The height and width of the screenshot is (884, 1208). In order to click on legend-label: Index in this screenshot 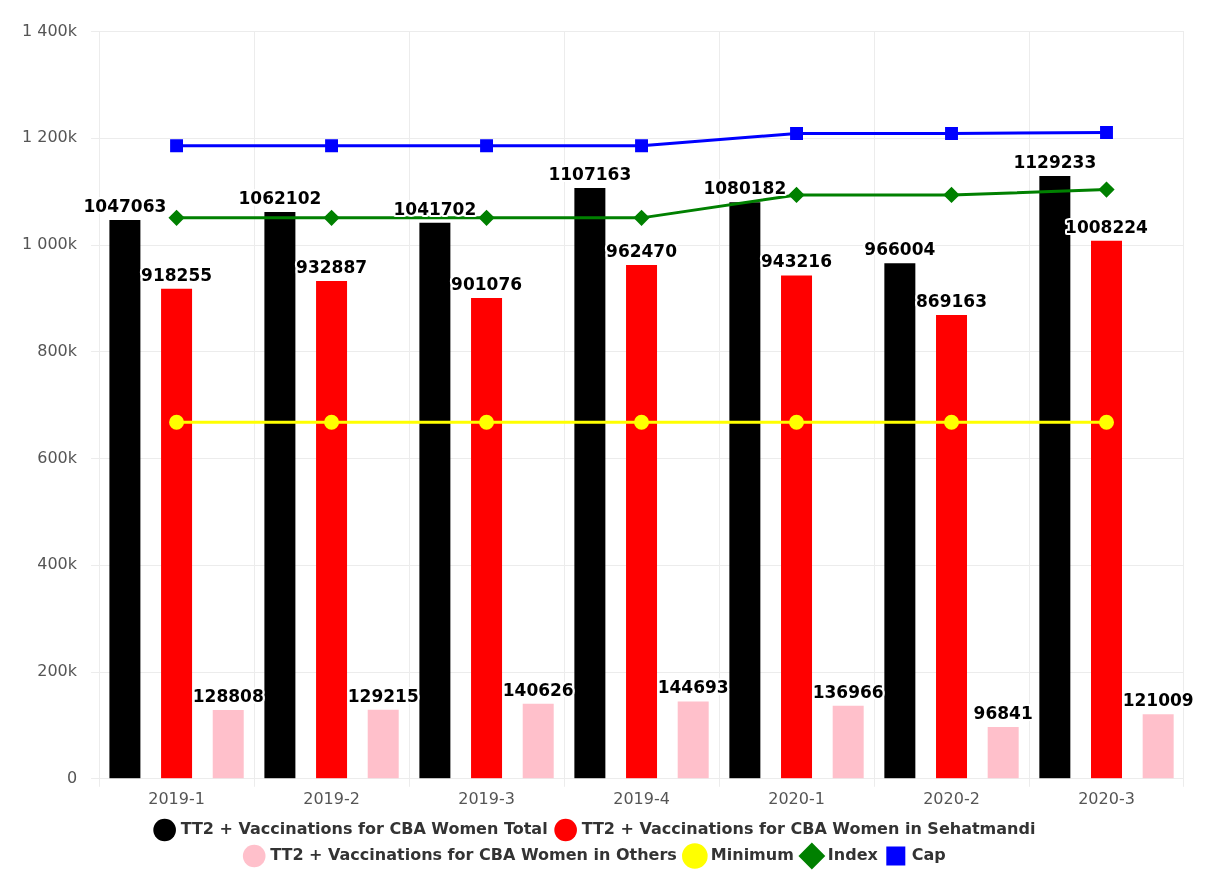, I will do `click(853, 855)`.